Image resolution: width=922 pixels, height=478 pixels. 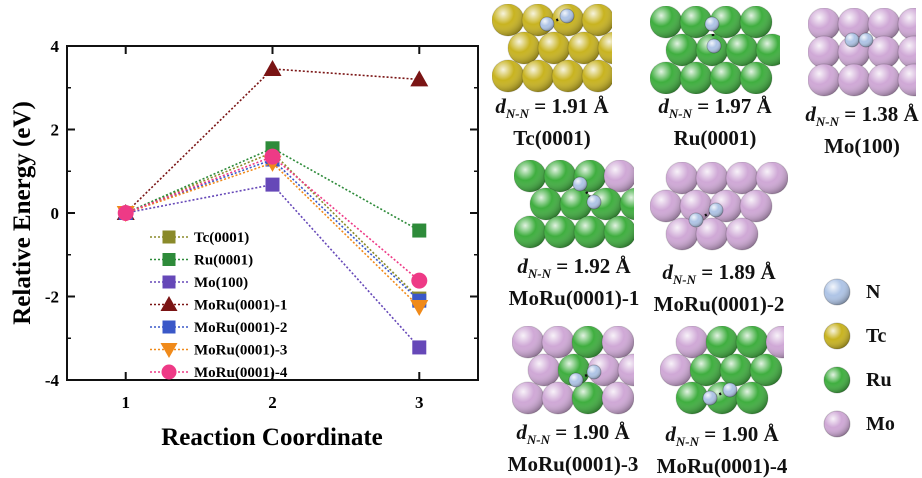 What do you see at coordinates (873, 291) in the screenshot?
I see `element-symbol: N` at bounding box center [873, 291].